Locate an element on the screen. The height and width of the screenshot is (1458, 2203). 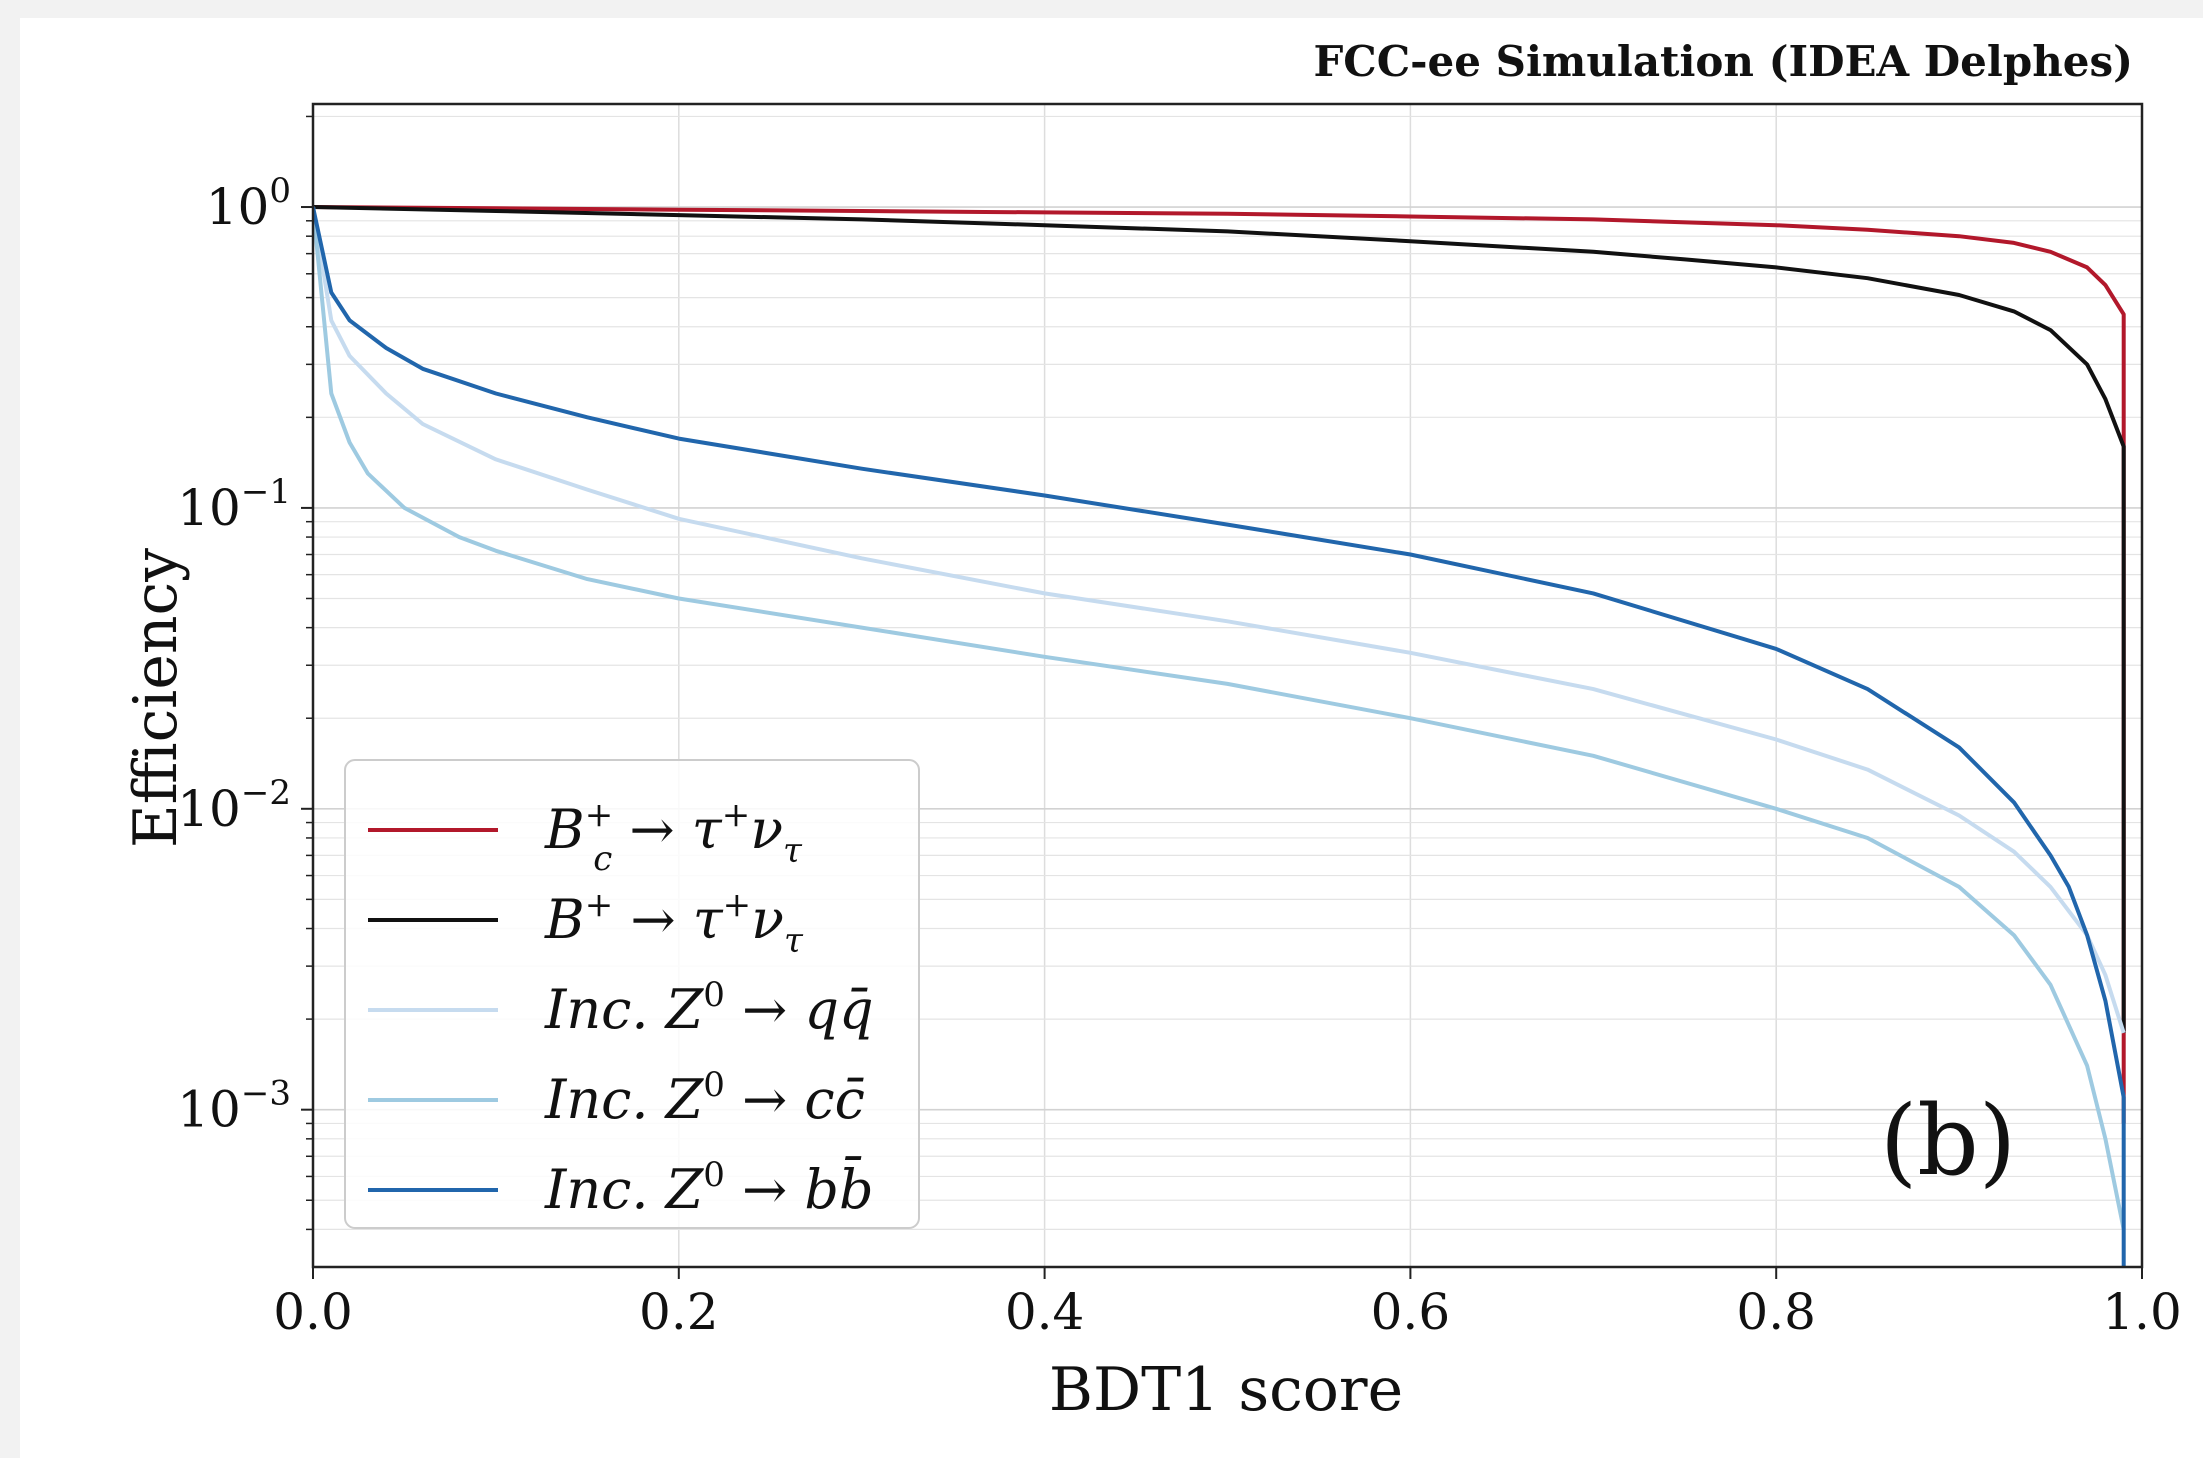
x-tick-label: 0.2 is located at coordinates (679, 1312).